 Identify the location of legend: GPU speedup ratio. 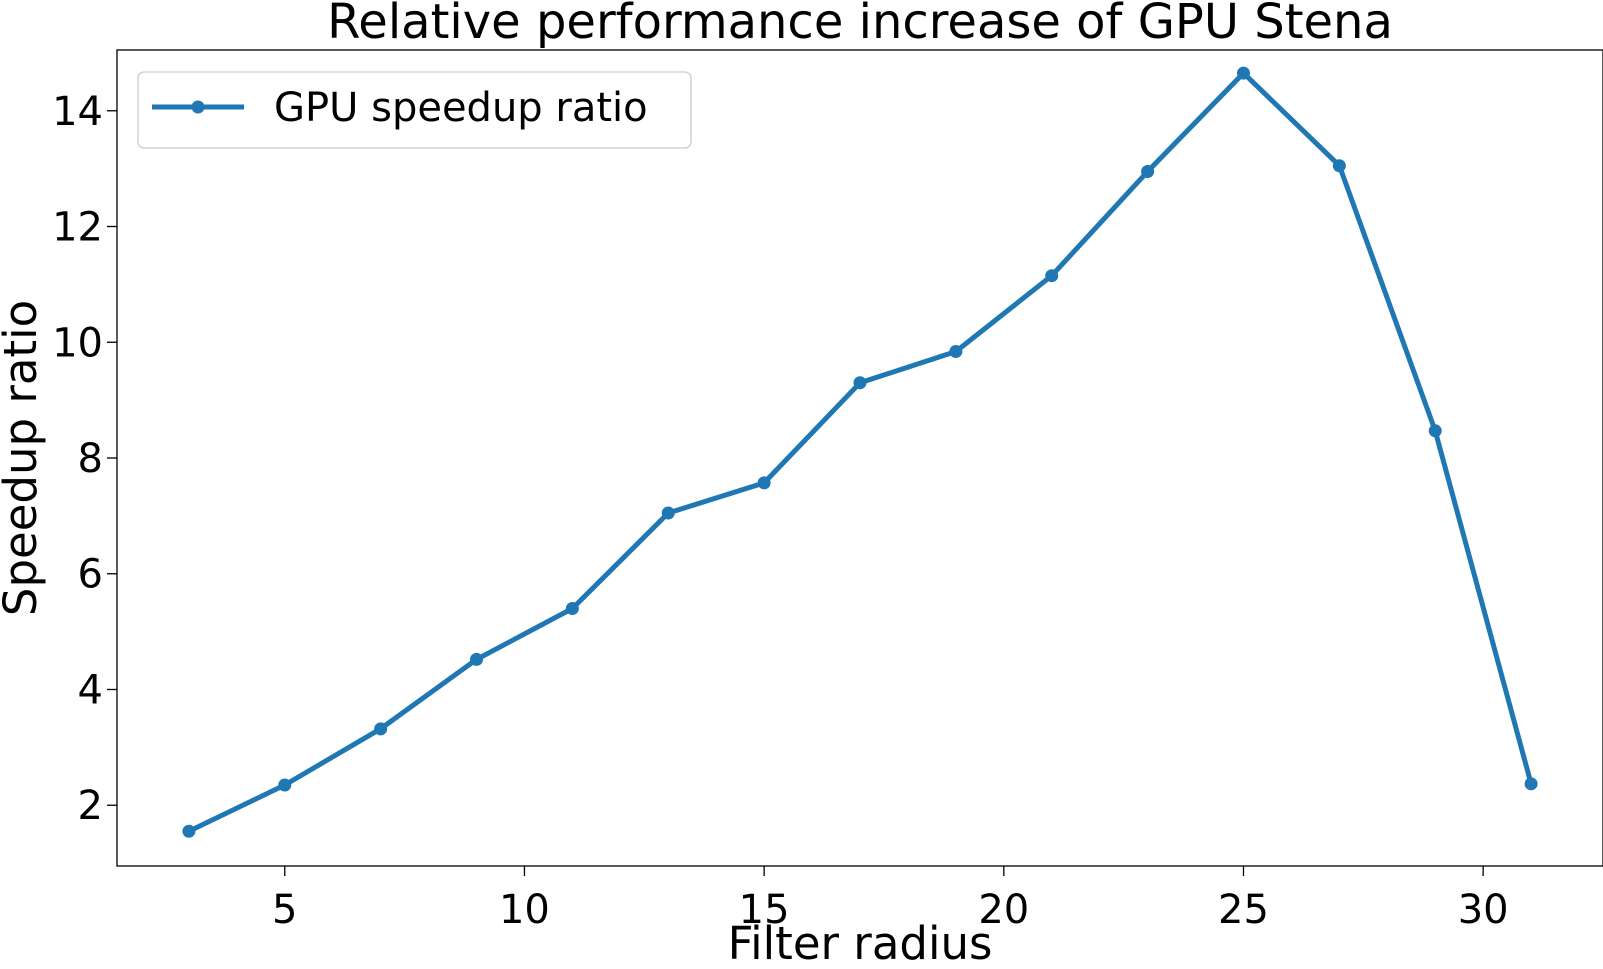
(414, 110).